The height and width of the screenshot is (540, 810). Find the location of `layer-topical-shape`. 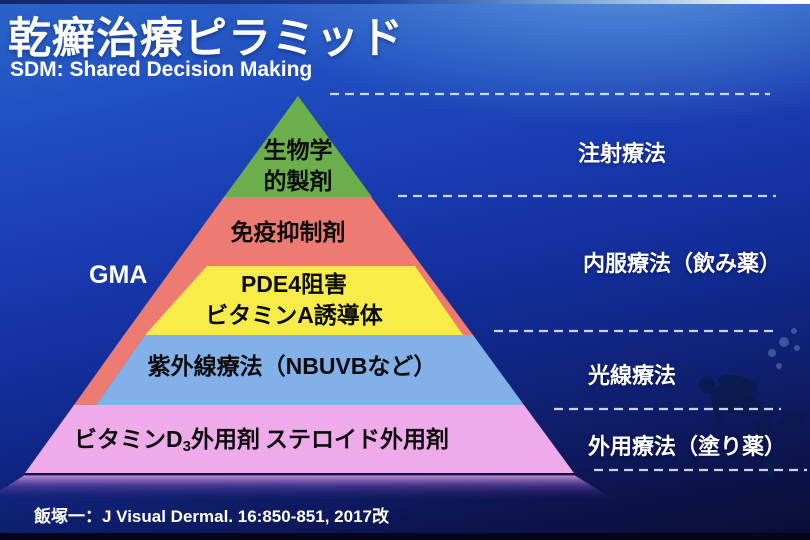

layer-topical-shape is located at coordinates (299, 439).